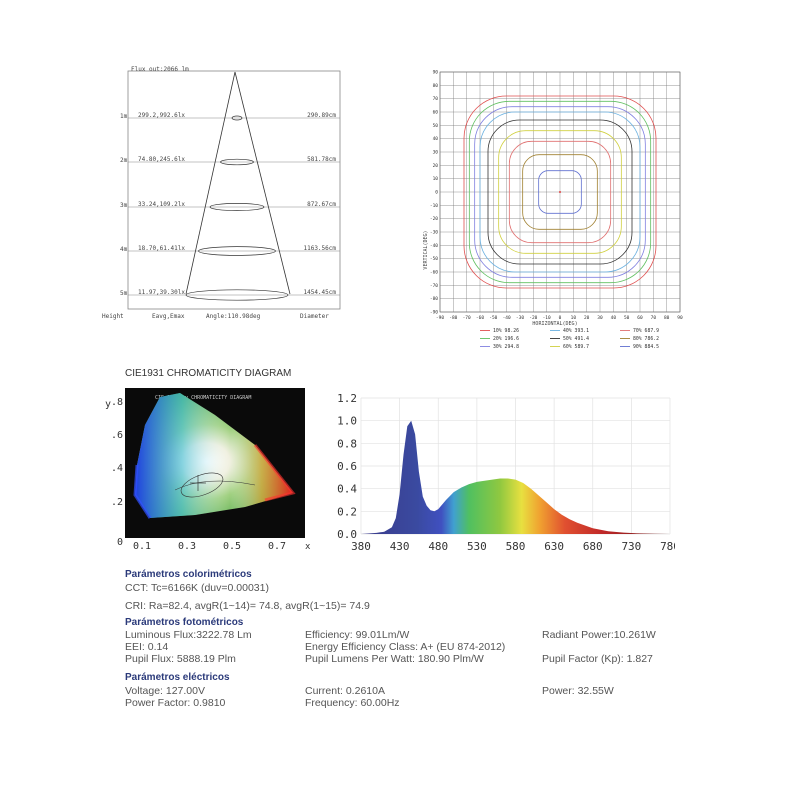  Describe the element at coordinates (438, 546) in the screenshot. I see `spectrum-xtick: 480` at that location.